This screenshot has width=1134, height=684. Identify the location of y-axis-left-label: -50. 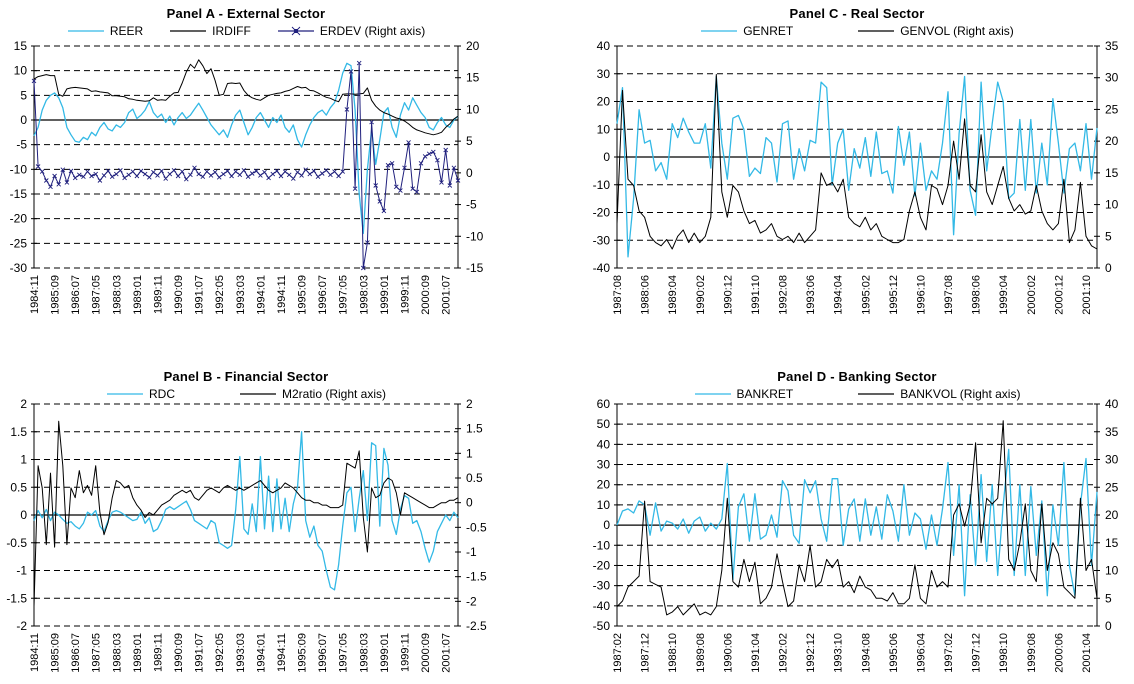
(602, 626).